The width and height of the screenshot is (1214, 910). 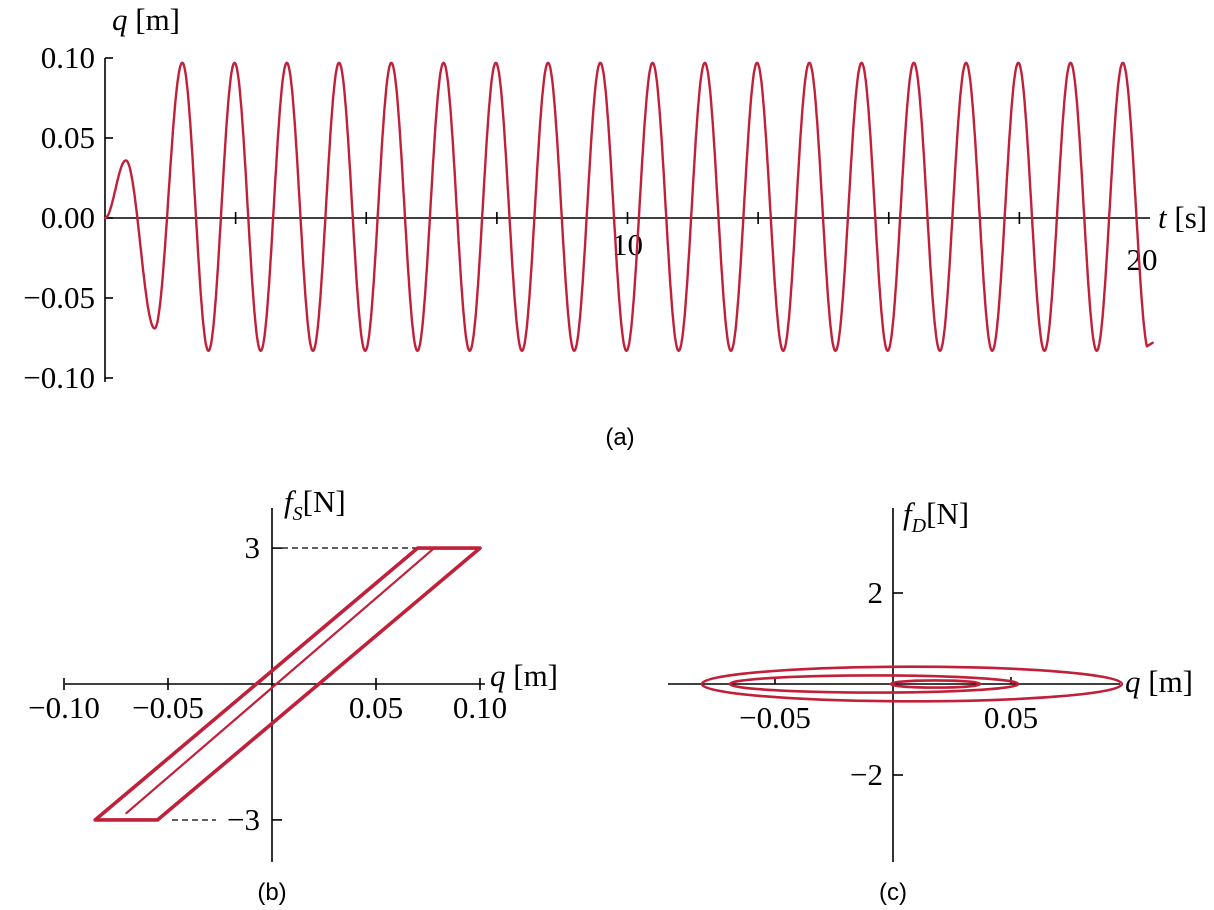 What do you see at coordinates (893, 892) in the screenshot?
I see `caption-c: (c)` at bounding box center [893, 892].